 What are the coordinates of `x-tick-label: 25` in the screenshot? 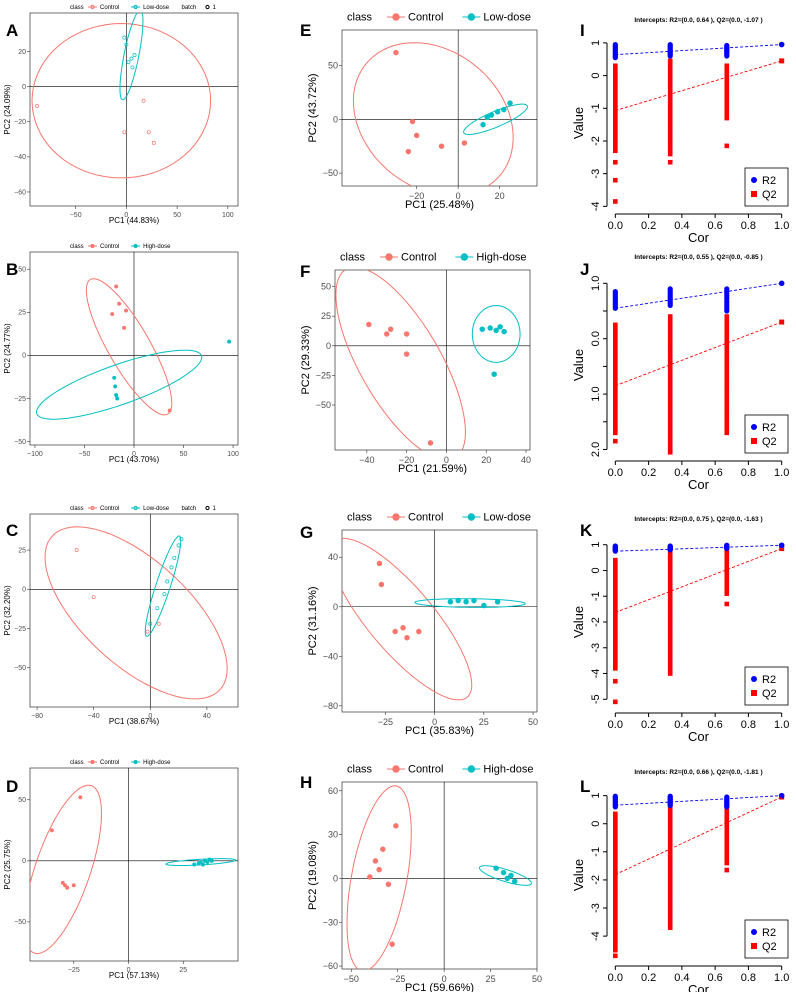 It's located at (484, 722).